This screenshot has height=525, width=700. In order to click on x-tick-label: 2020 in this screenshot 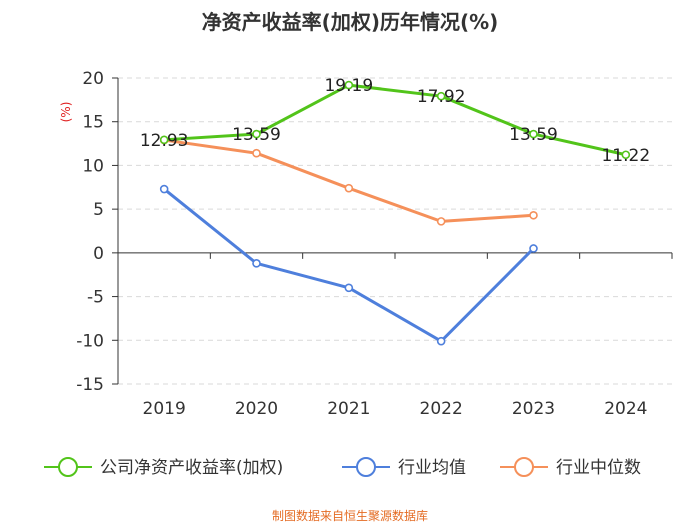, I will do `click(256, 409)`.